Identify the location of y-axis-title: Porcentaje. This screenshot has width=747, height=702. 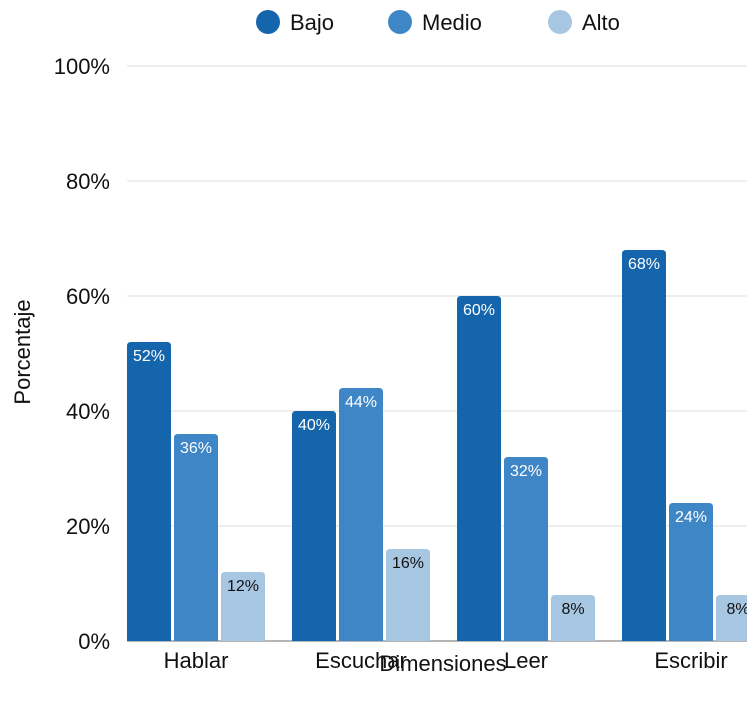
(22, 351).